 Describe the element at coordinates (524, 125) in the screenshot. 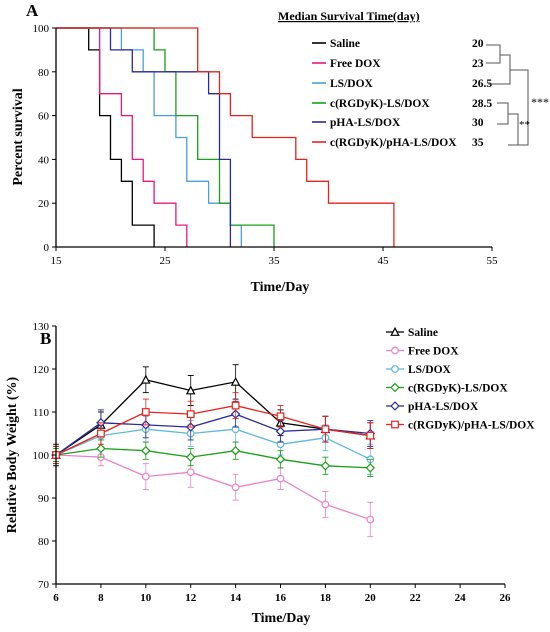

I see `significance-two-star: **` at that location.